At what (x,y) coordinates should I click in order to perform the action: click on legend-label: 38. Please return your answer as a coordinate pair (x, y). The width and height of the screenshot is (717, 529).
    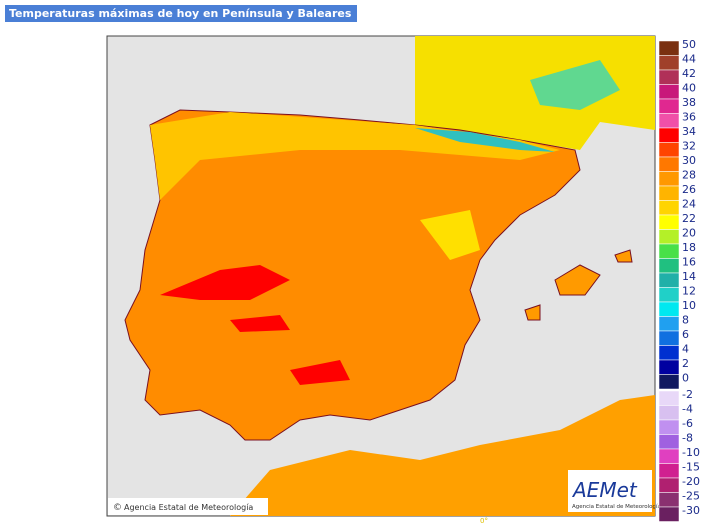
    Looking at the image, I should click on (689, 102).